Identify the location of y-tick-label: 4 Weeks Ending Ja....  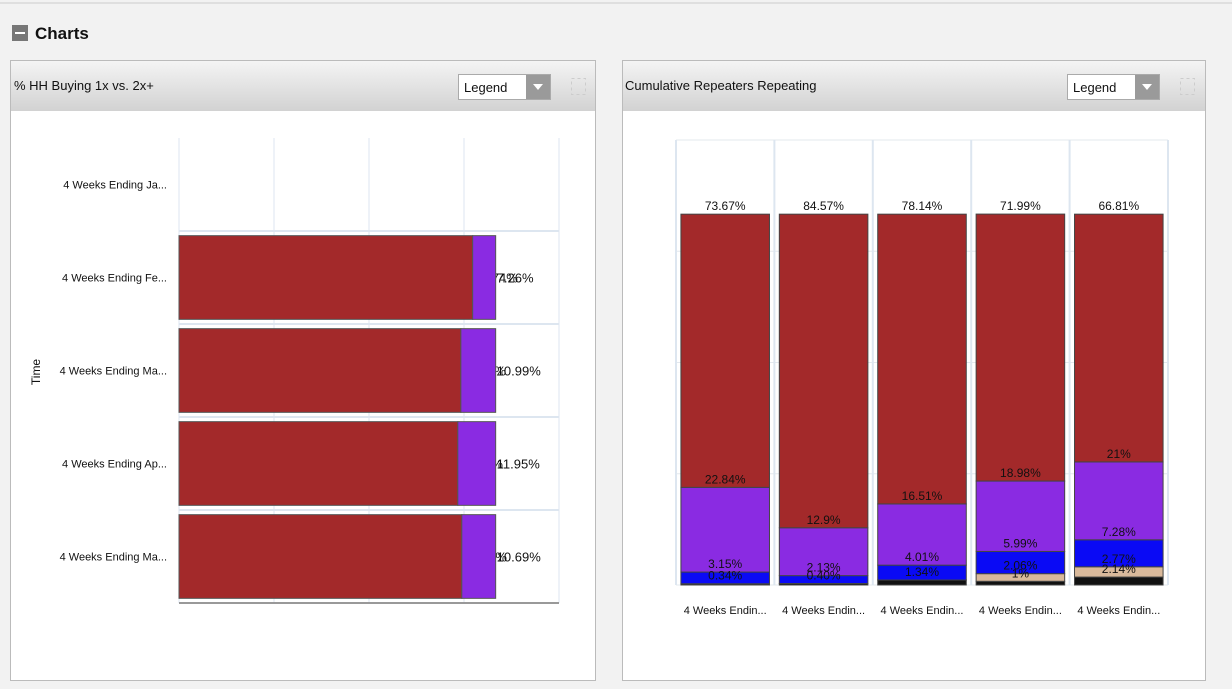
(115, 186).